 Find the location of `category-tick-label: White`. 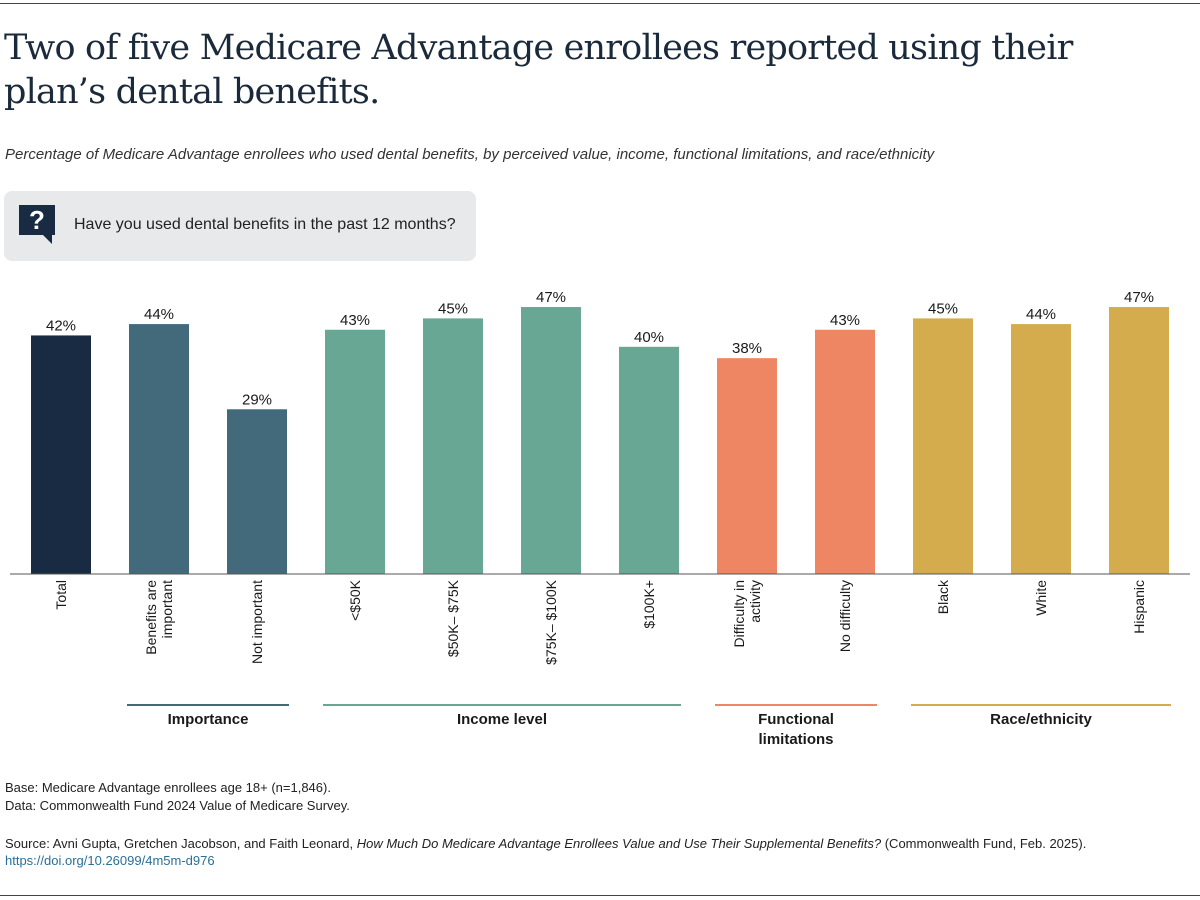

category-tick-label: White is located at coordinates (1041, 598).